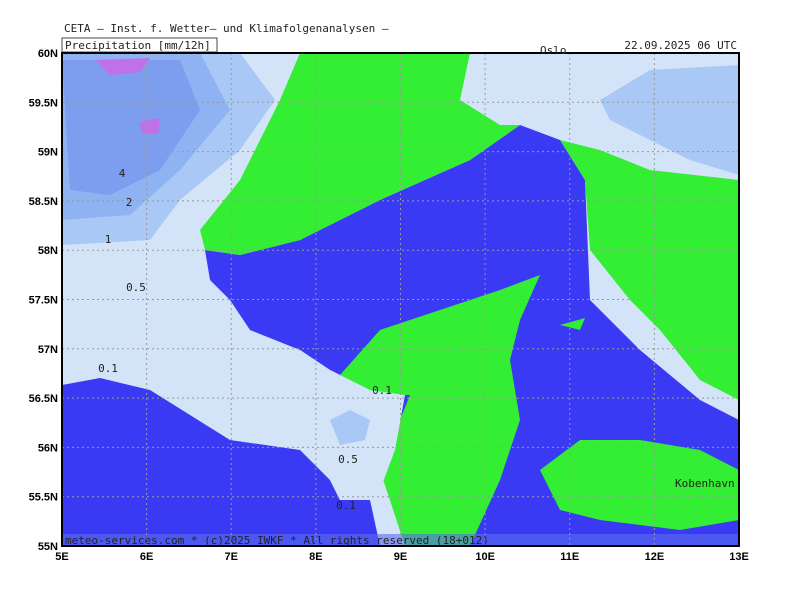  Describe the element at coordinates (61, 557) in the screenshot. I see `x-tick-label: 5E` at that location.